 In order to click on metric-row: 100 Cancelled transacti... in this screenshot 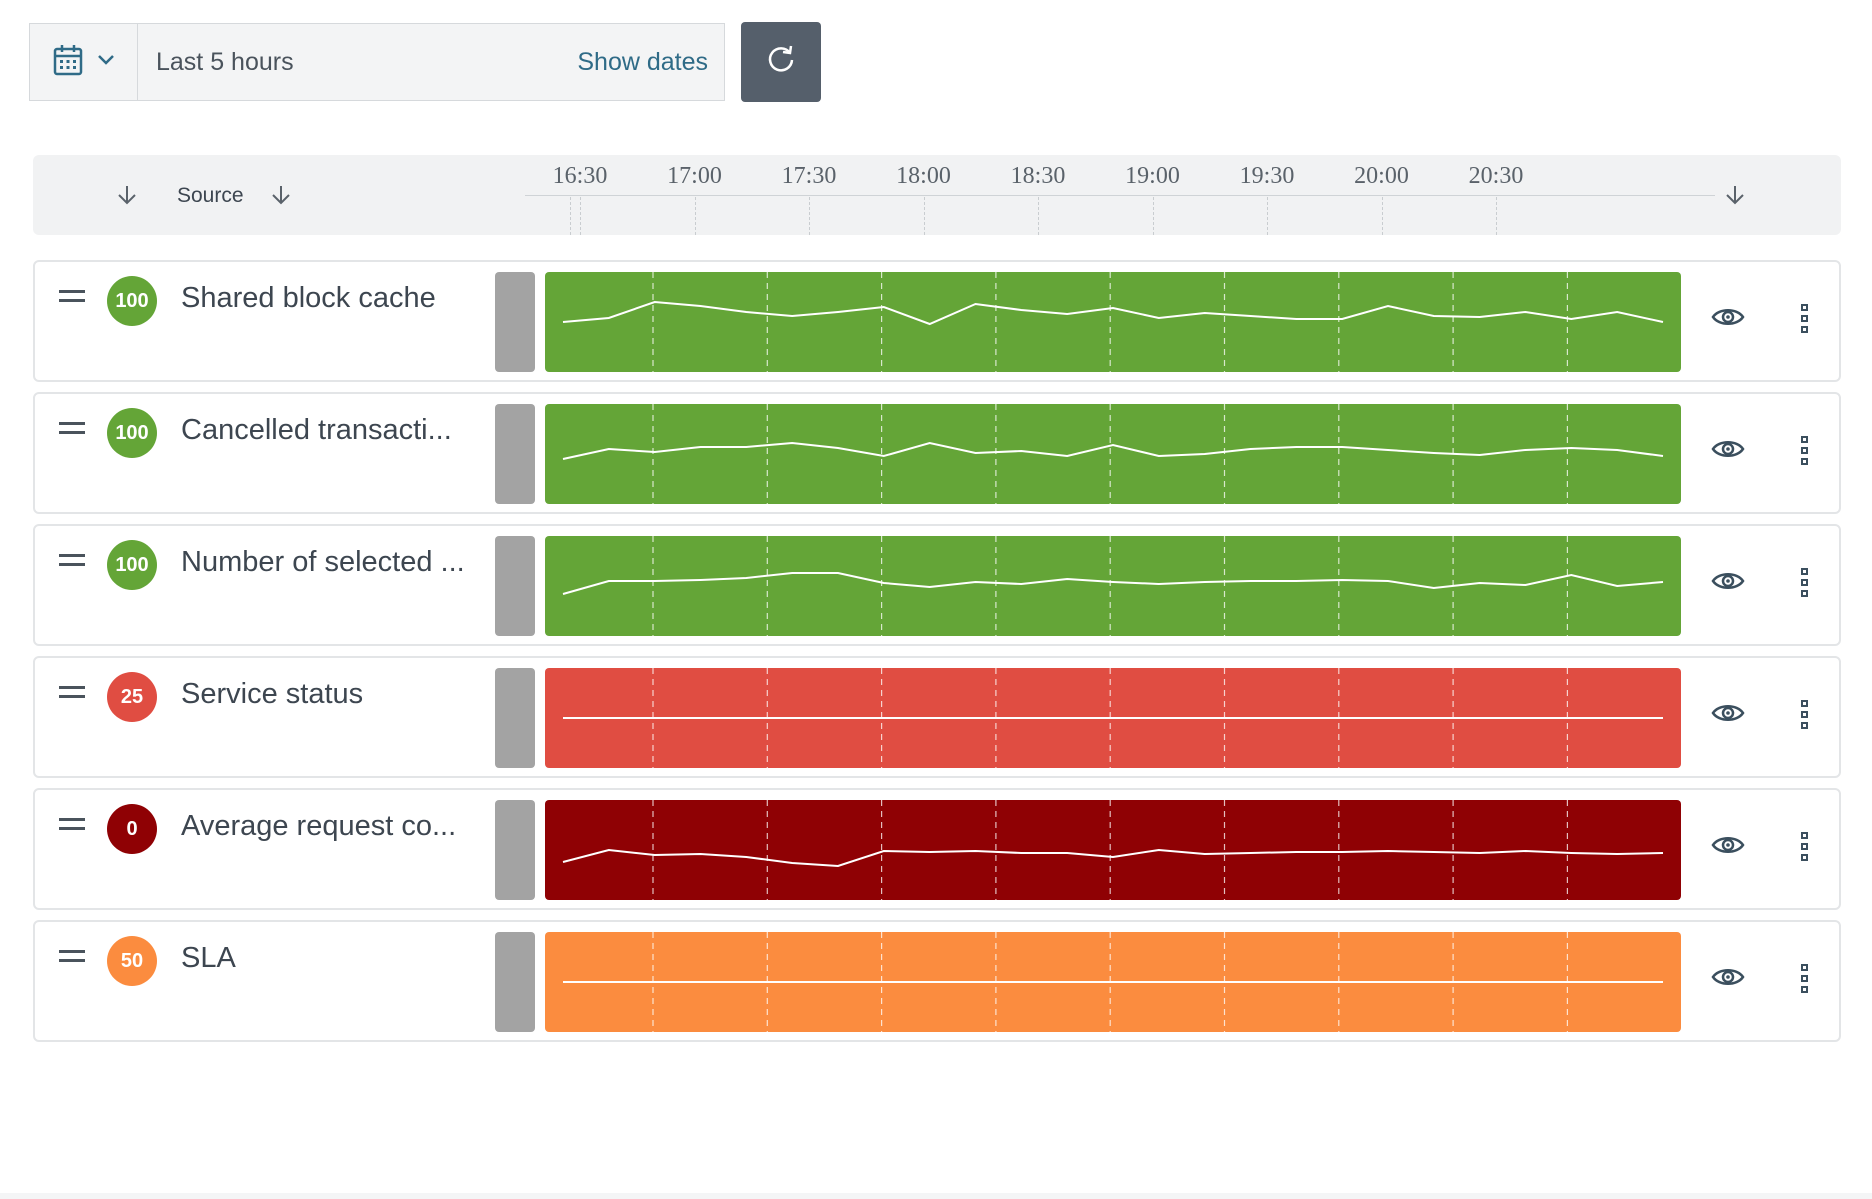, I will do `click(937, 453)`.